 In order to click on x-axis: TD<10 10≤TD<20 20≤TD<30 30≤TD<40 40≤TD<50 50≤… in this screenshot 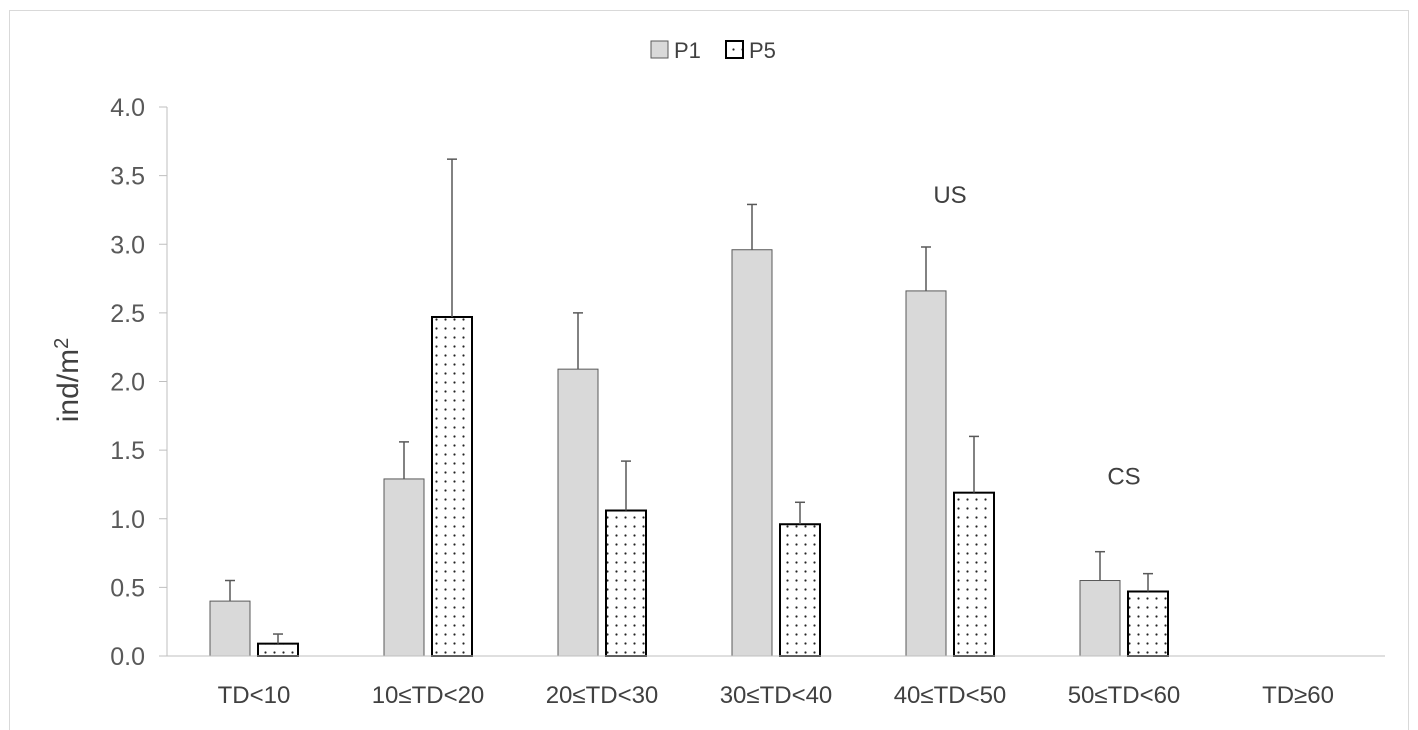, I will do `click(776, 682)`.